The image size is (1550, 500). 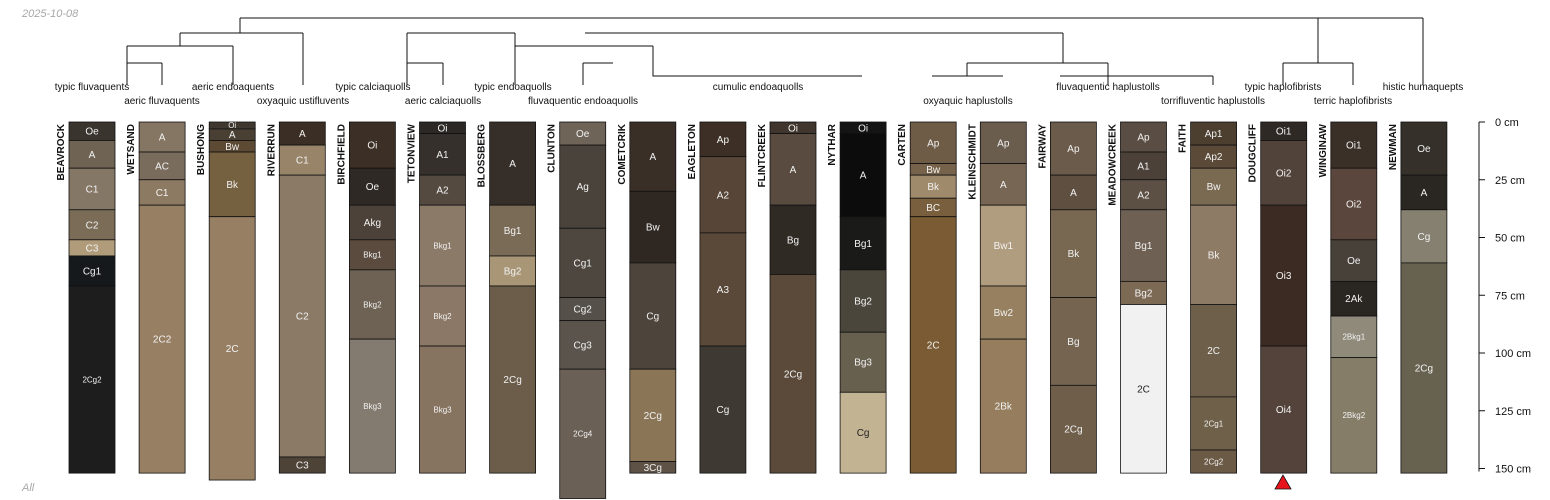 What do you see at coordinates (583, 434) in the screenshot?
I see `horizon-label: 2Cg4` at bounding box center [583, 434].